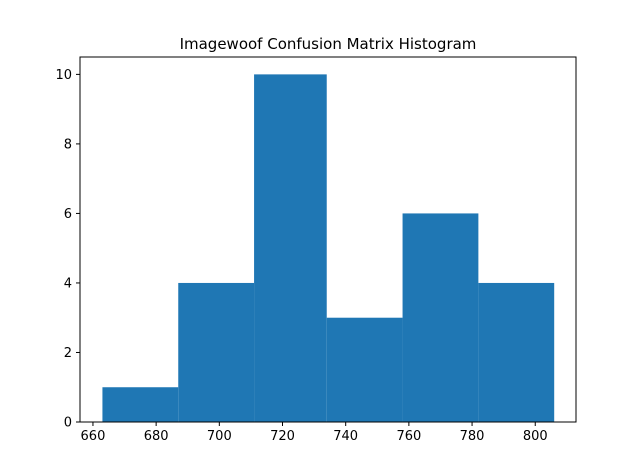  Describe the element at coordinates (345, 436) in the screenshot. I see `x-tick-label: 740` at that location.